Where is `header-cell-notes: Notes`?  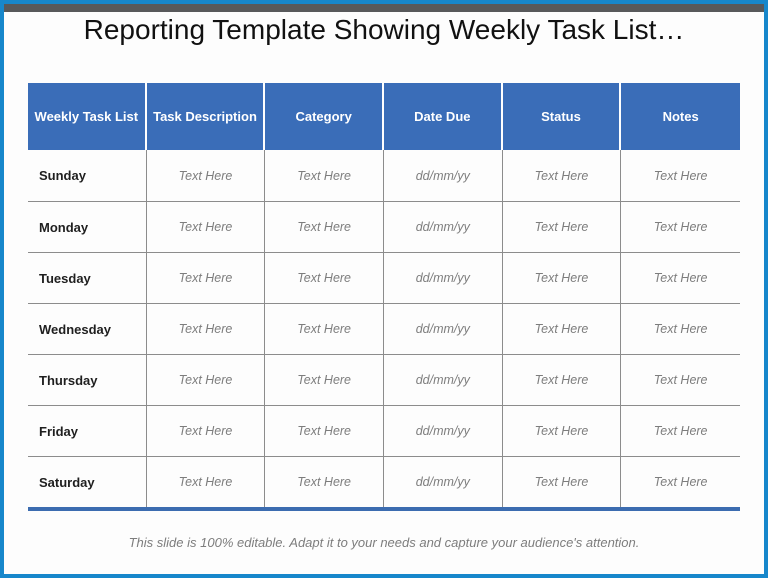 header-cell-notes: Notes is located at coordinates (680, 116).